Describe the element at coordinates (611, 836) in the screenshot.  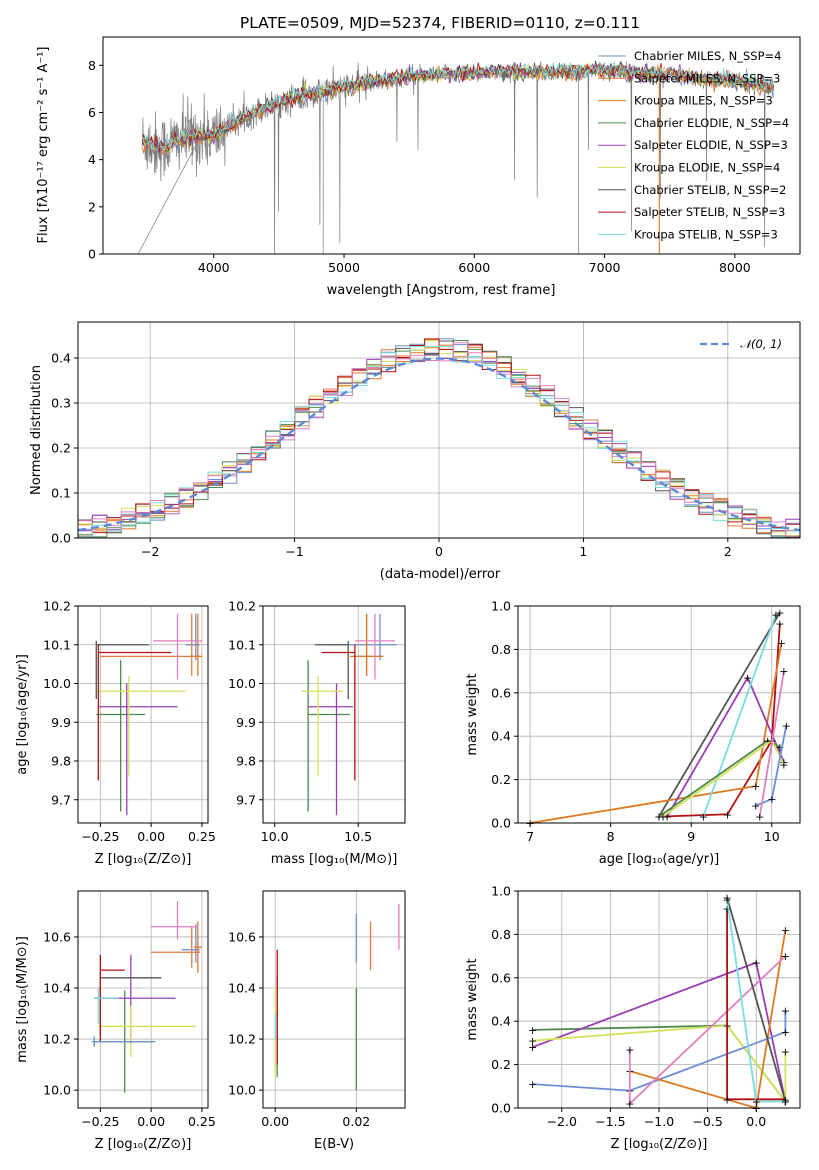
I see `x-tick-label: 8` at that location.